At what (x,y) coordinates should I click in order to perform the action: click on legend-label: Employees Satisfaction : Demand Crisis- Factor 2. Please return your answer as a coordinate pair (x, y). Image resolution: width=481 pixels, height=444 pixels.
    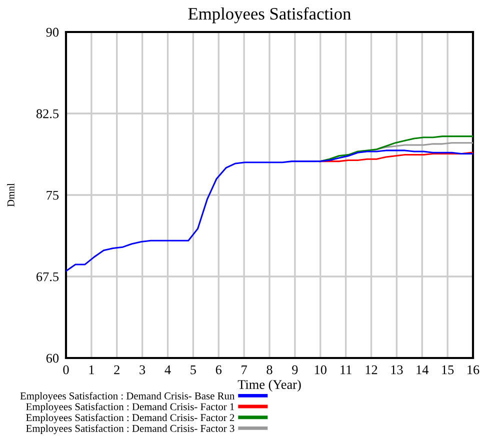
    Looking at the image, I should click on (130, 419).